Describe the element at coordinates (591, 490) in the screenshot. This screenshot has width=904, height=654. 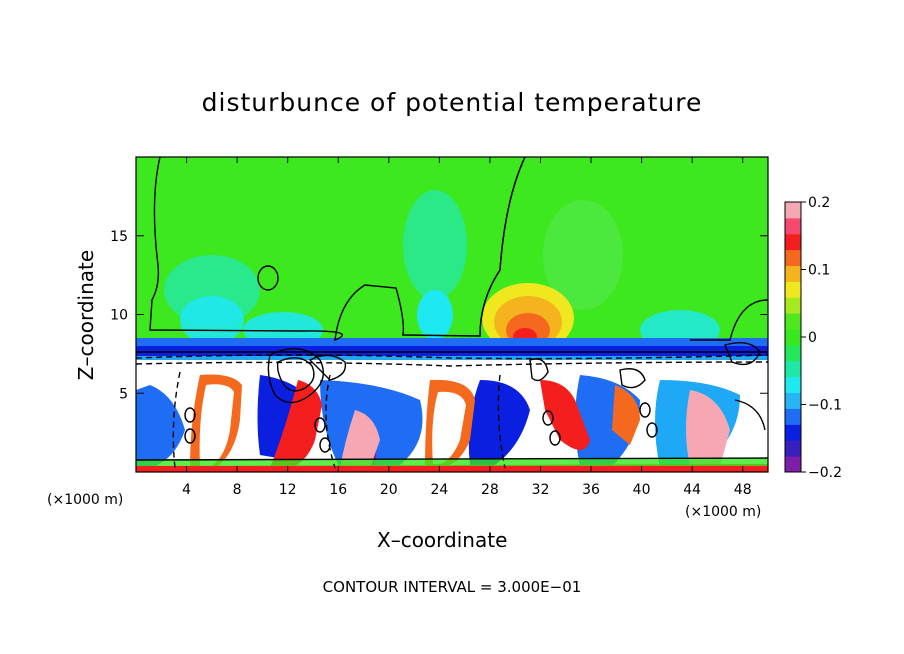
I see `x-tick-label: 36` at that location.